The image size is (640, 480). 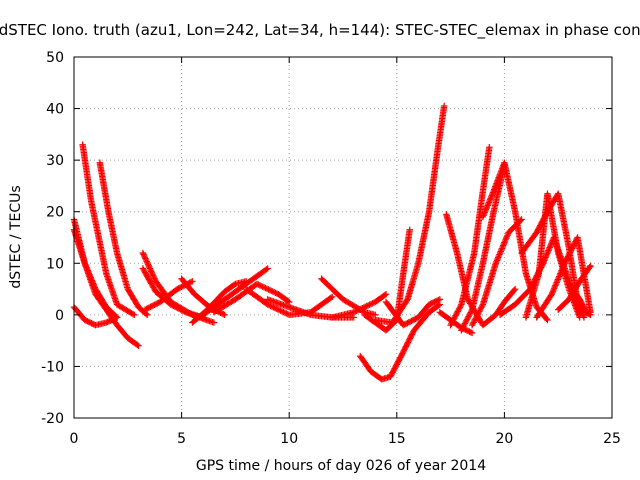 What do you see at coordinates (55, 264) in the screenshot?
I see `y-tick-label: 10` at bounding box center [55, 264].